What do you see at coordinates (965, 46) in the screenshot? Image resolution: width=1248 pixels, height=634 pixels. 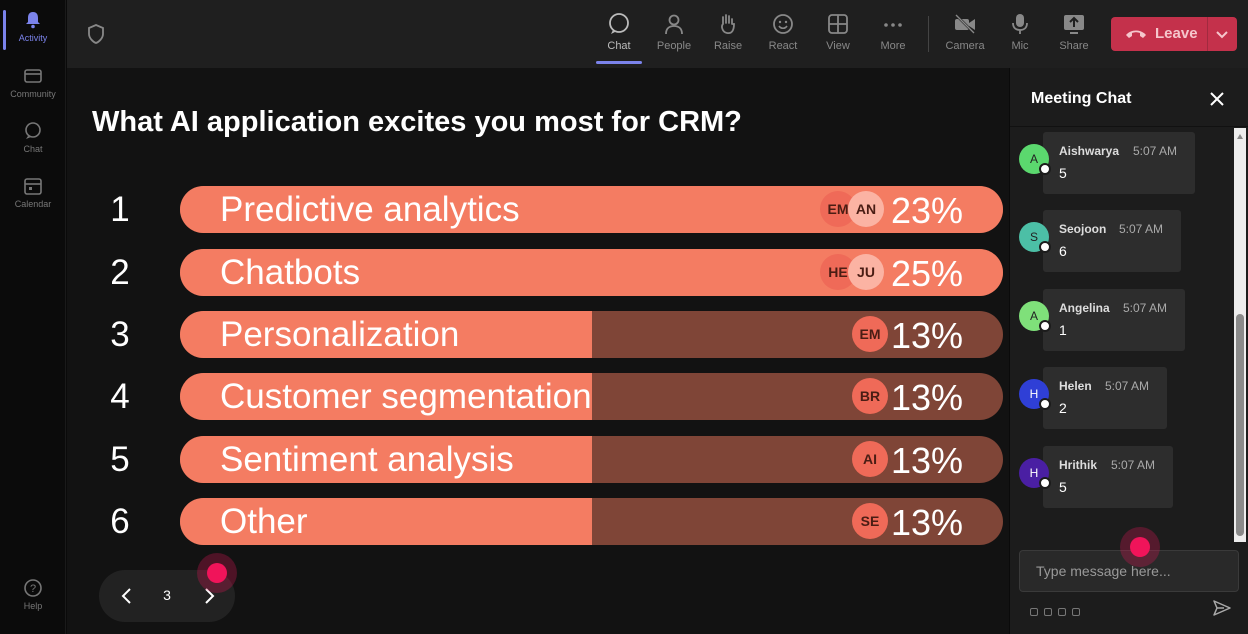 I see `toolbar-camera-label: Camera` at bounding box center [965, 46].